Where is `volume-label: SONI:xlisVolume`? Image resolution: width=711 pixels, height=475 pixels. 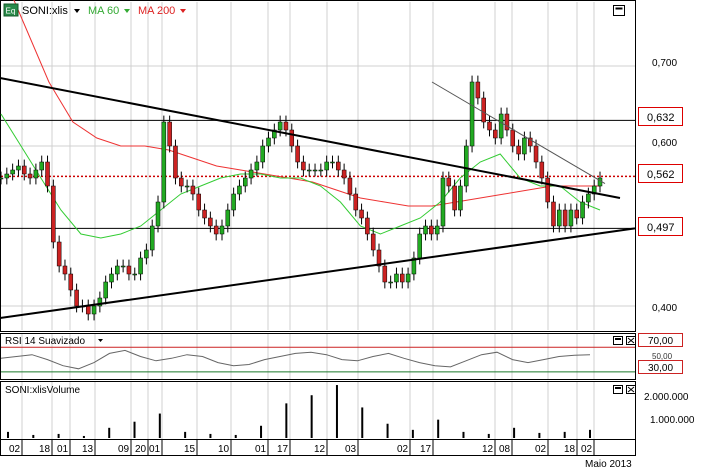
volume-label: SONI:xlisVolume is located at coordinates (42, 390).